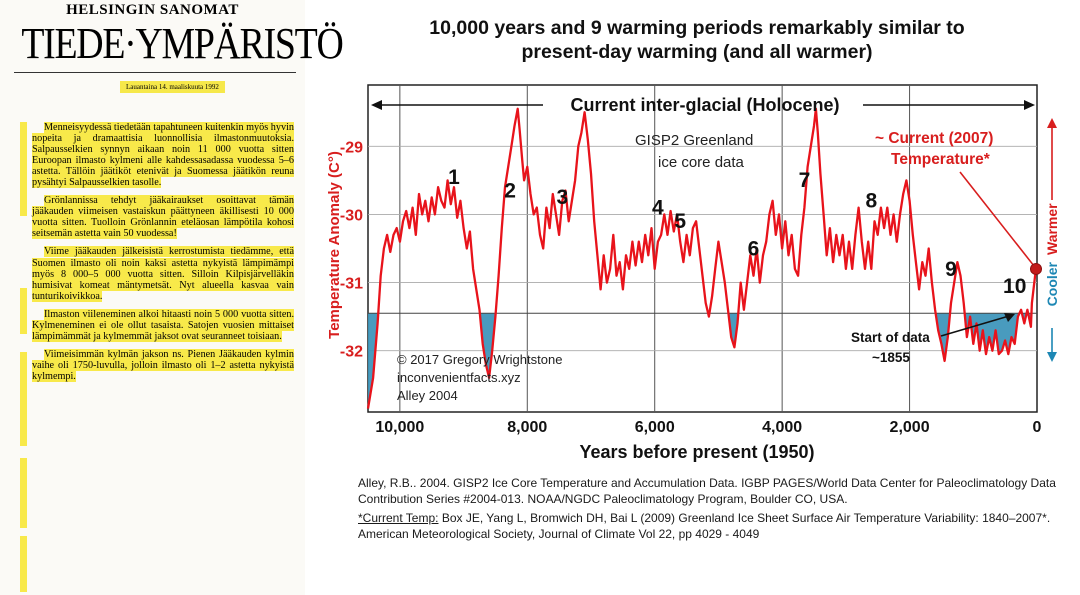 This screenshot has height=595, width=1080. I want to click on x-tick-label: 4,000, so click(782, 427).